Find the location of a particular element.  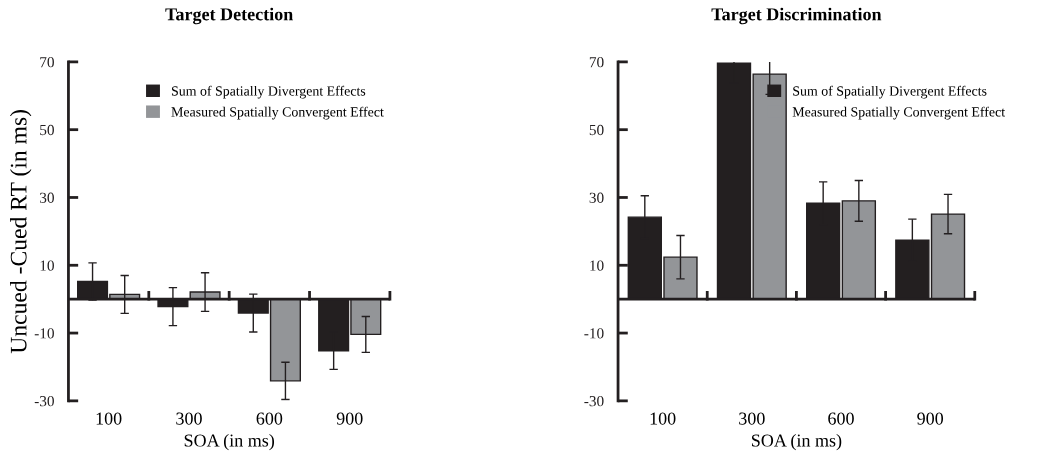

chart-title: Target Detection is located at coordinates (229, 16).